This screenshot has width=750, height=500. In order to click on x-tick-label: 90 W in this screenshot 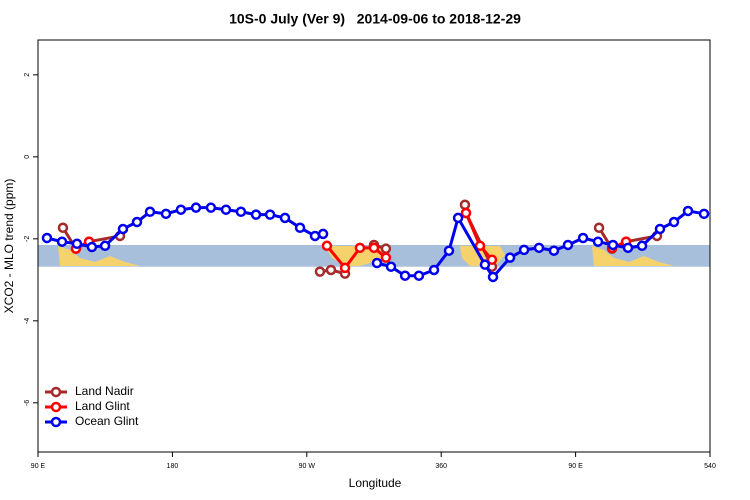, I will do `click(307, 466)`.